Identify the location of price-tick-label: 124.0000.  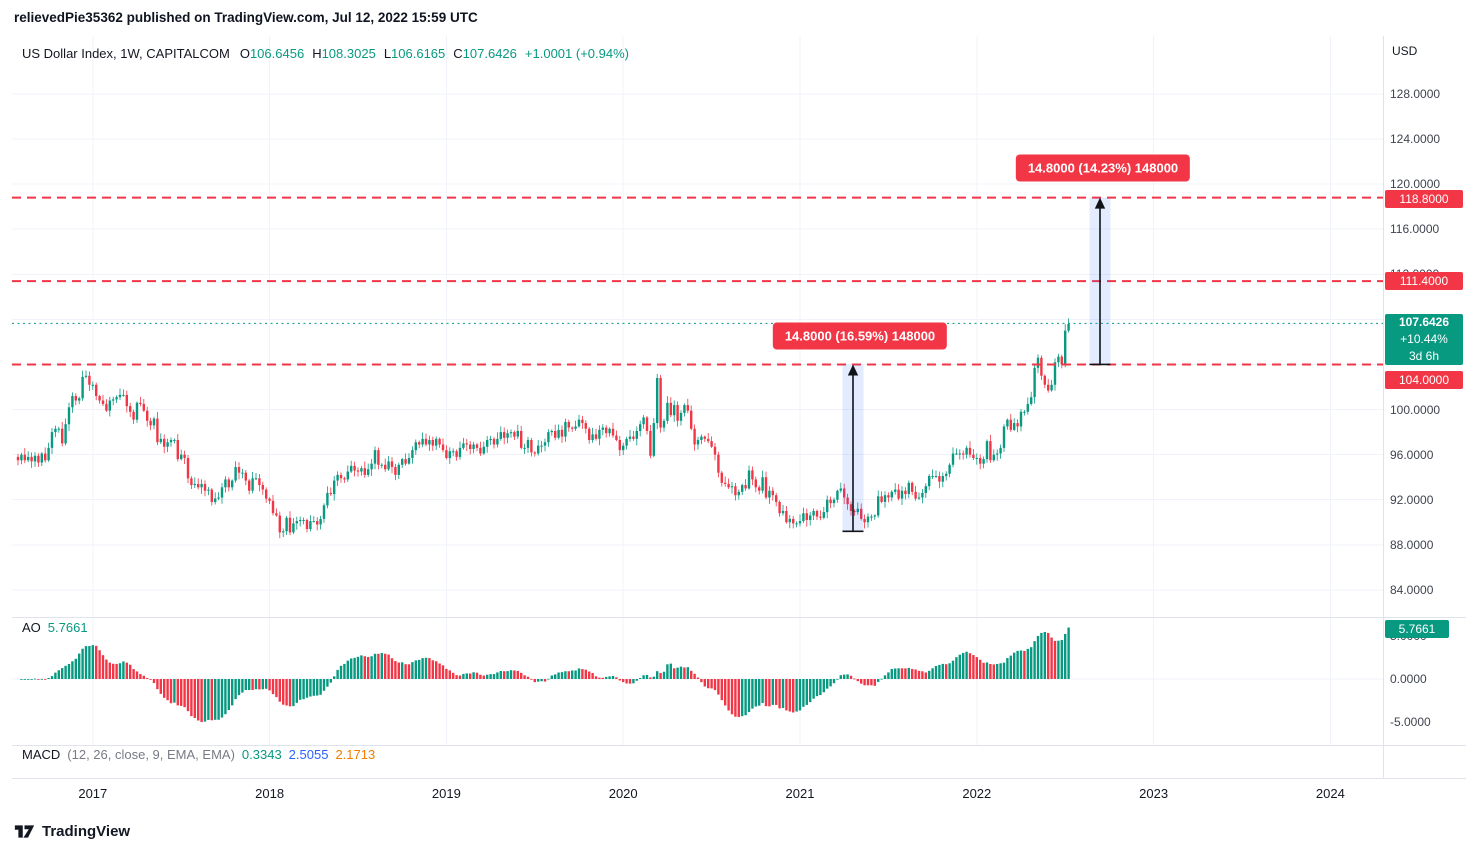
(1415, 139).